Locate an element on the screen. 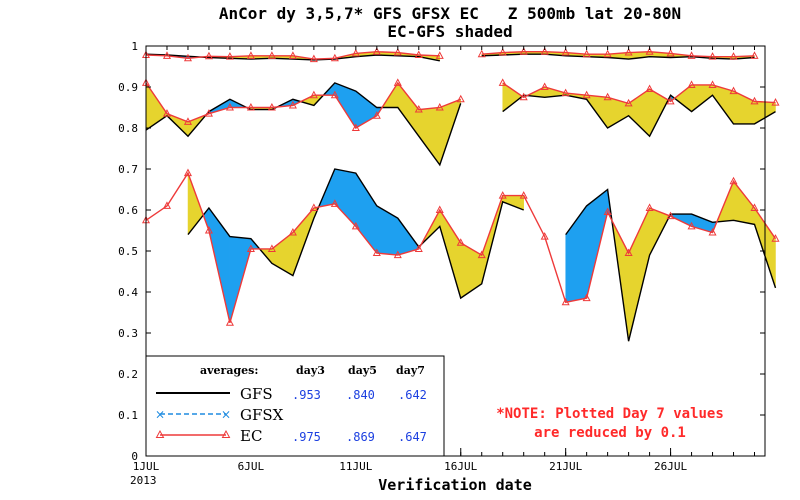  legend-gfs-day5: .840 is located at coordinates (360, 395).